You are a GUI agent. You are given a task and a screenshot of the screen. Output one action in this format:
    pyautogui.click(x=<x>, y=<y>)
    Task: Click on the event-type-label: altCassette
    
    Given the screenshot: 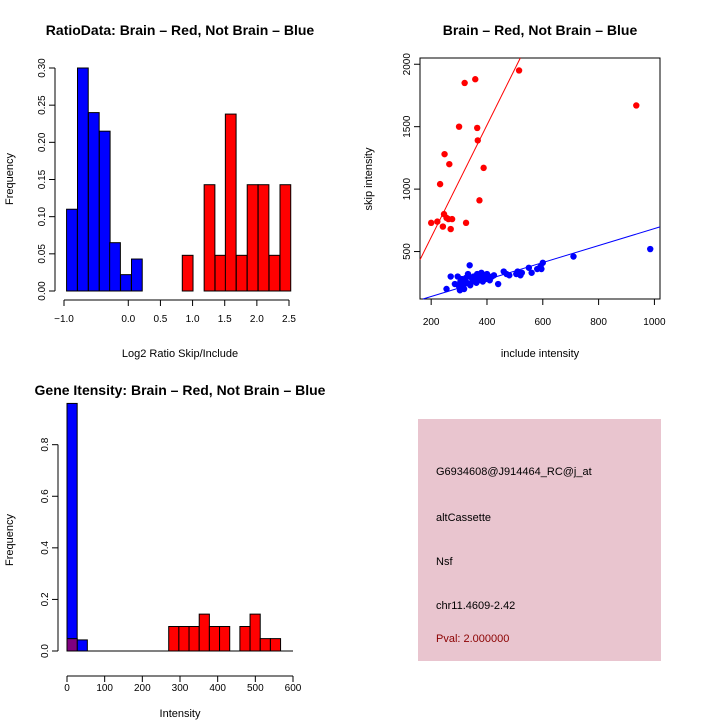 What is the action you would take?
    pyautogui.click(x=463, y=518)
    